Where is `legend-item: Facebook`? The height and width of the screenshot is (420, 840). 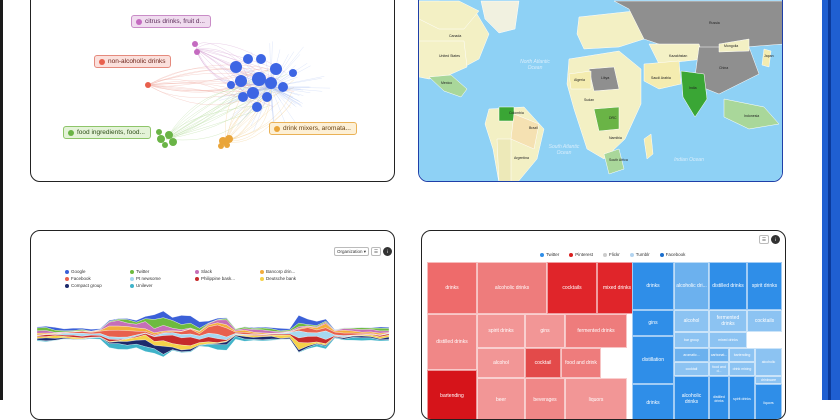
legend-item: Facebook is located at coordinates (673, 254).